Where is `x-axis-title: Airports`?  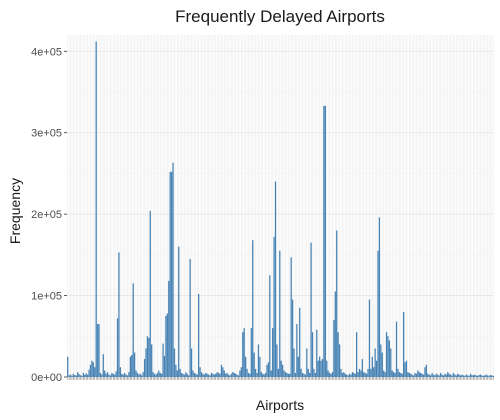 x-axis-title: Airports is located at coordinates (280, 405).